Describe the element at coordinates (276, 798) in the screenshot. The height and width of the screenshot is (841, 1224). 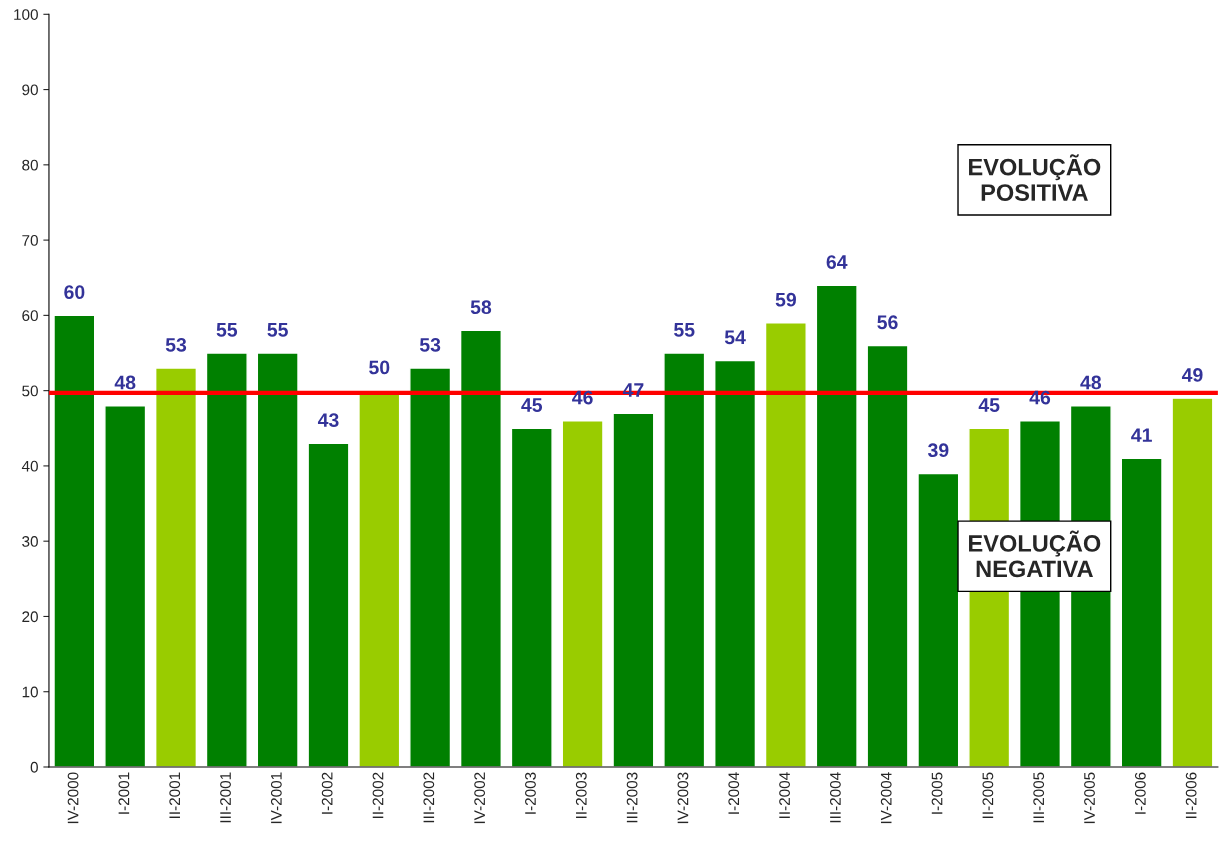
I see `x-tick-label: IV-2001` at that location.